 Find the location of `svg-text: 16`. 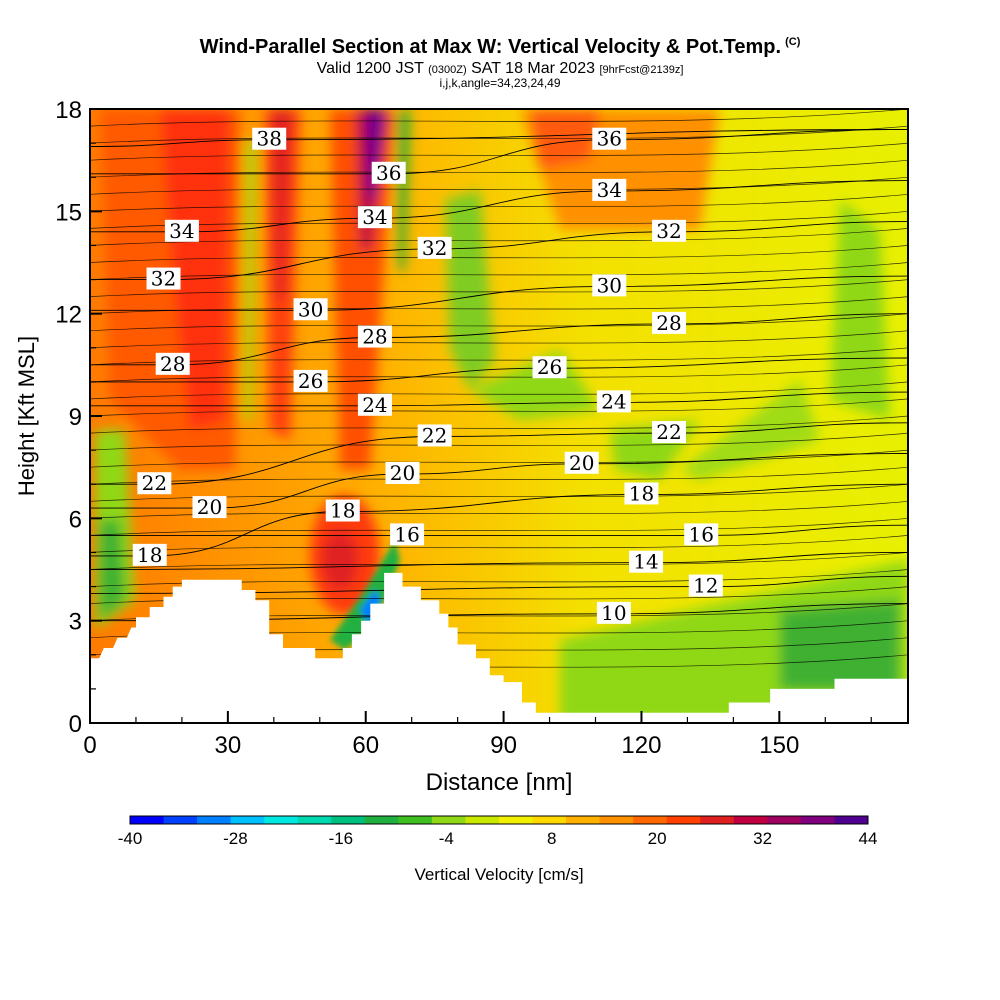

svg-text: 16 is located at coordinates (700, 534).